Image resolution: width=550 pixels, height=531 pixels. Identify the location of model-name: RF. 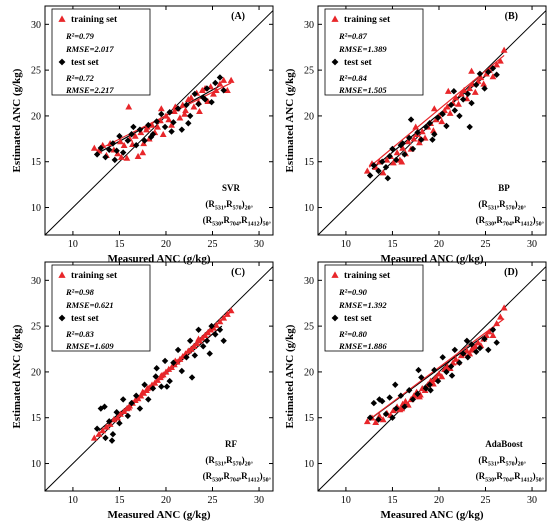
(231, 444).